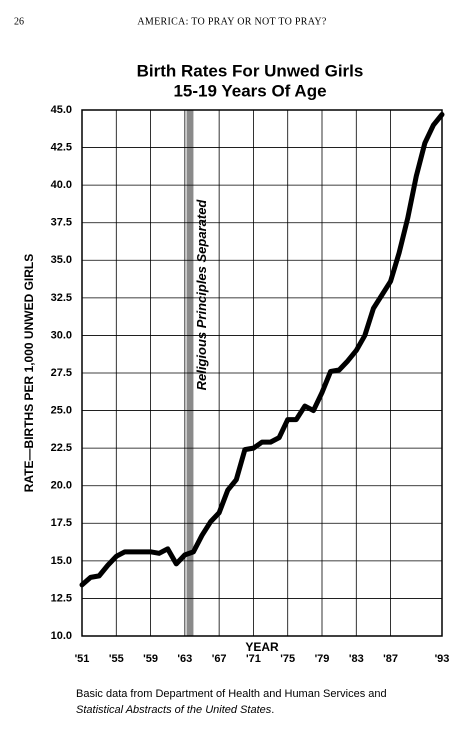 This screenshot has width=464, height=748. I want to click on y-tick-label: 35.0, so click(61, 260).